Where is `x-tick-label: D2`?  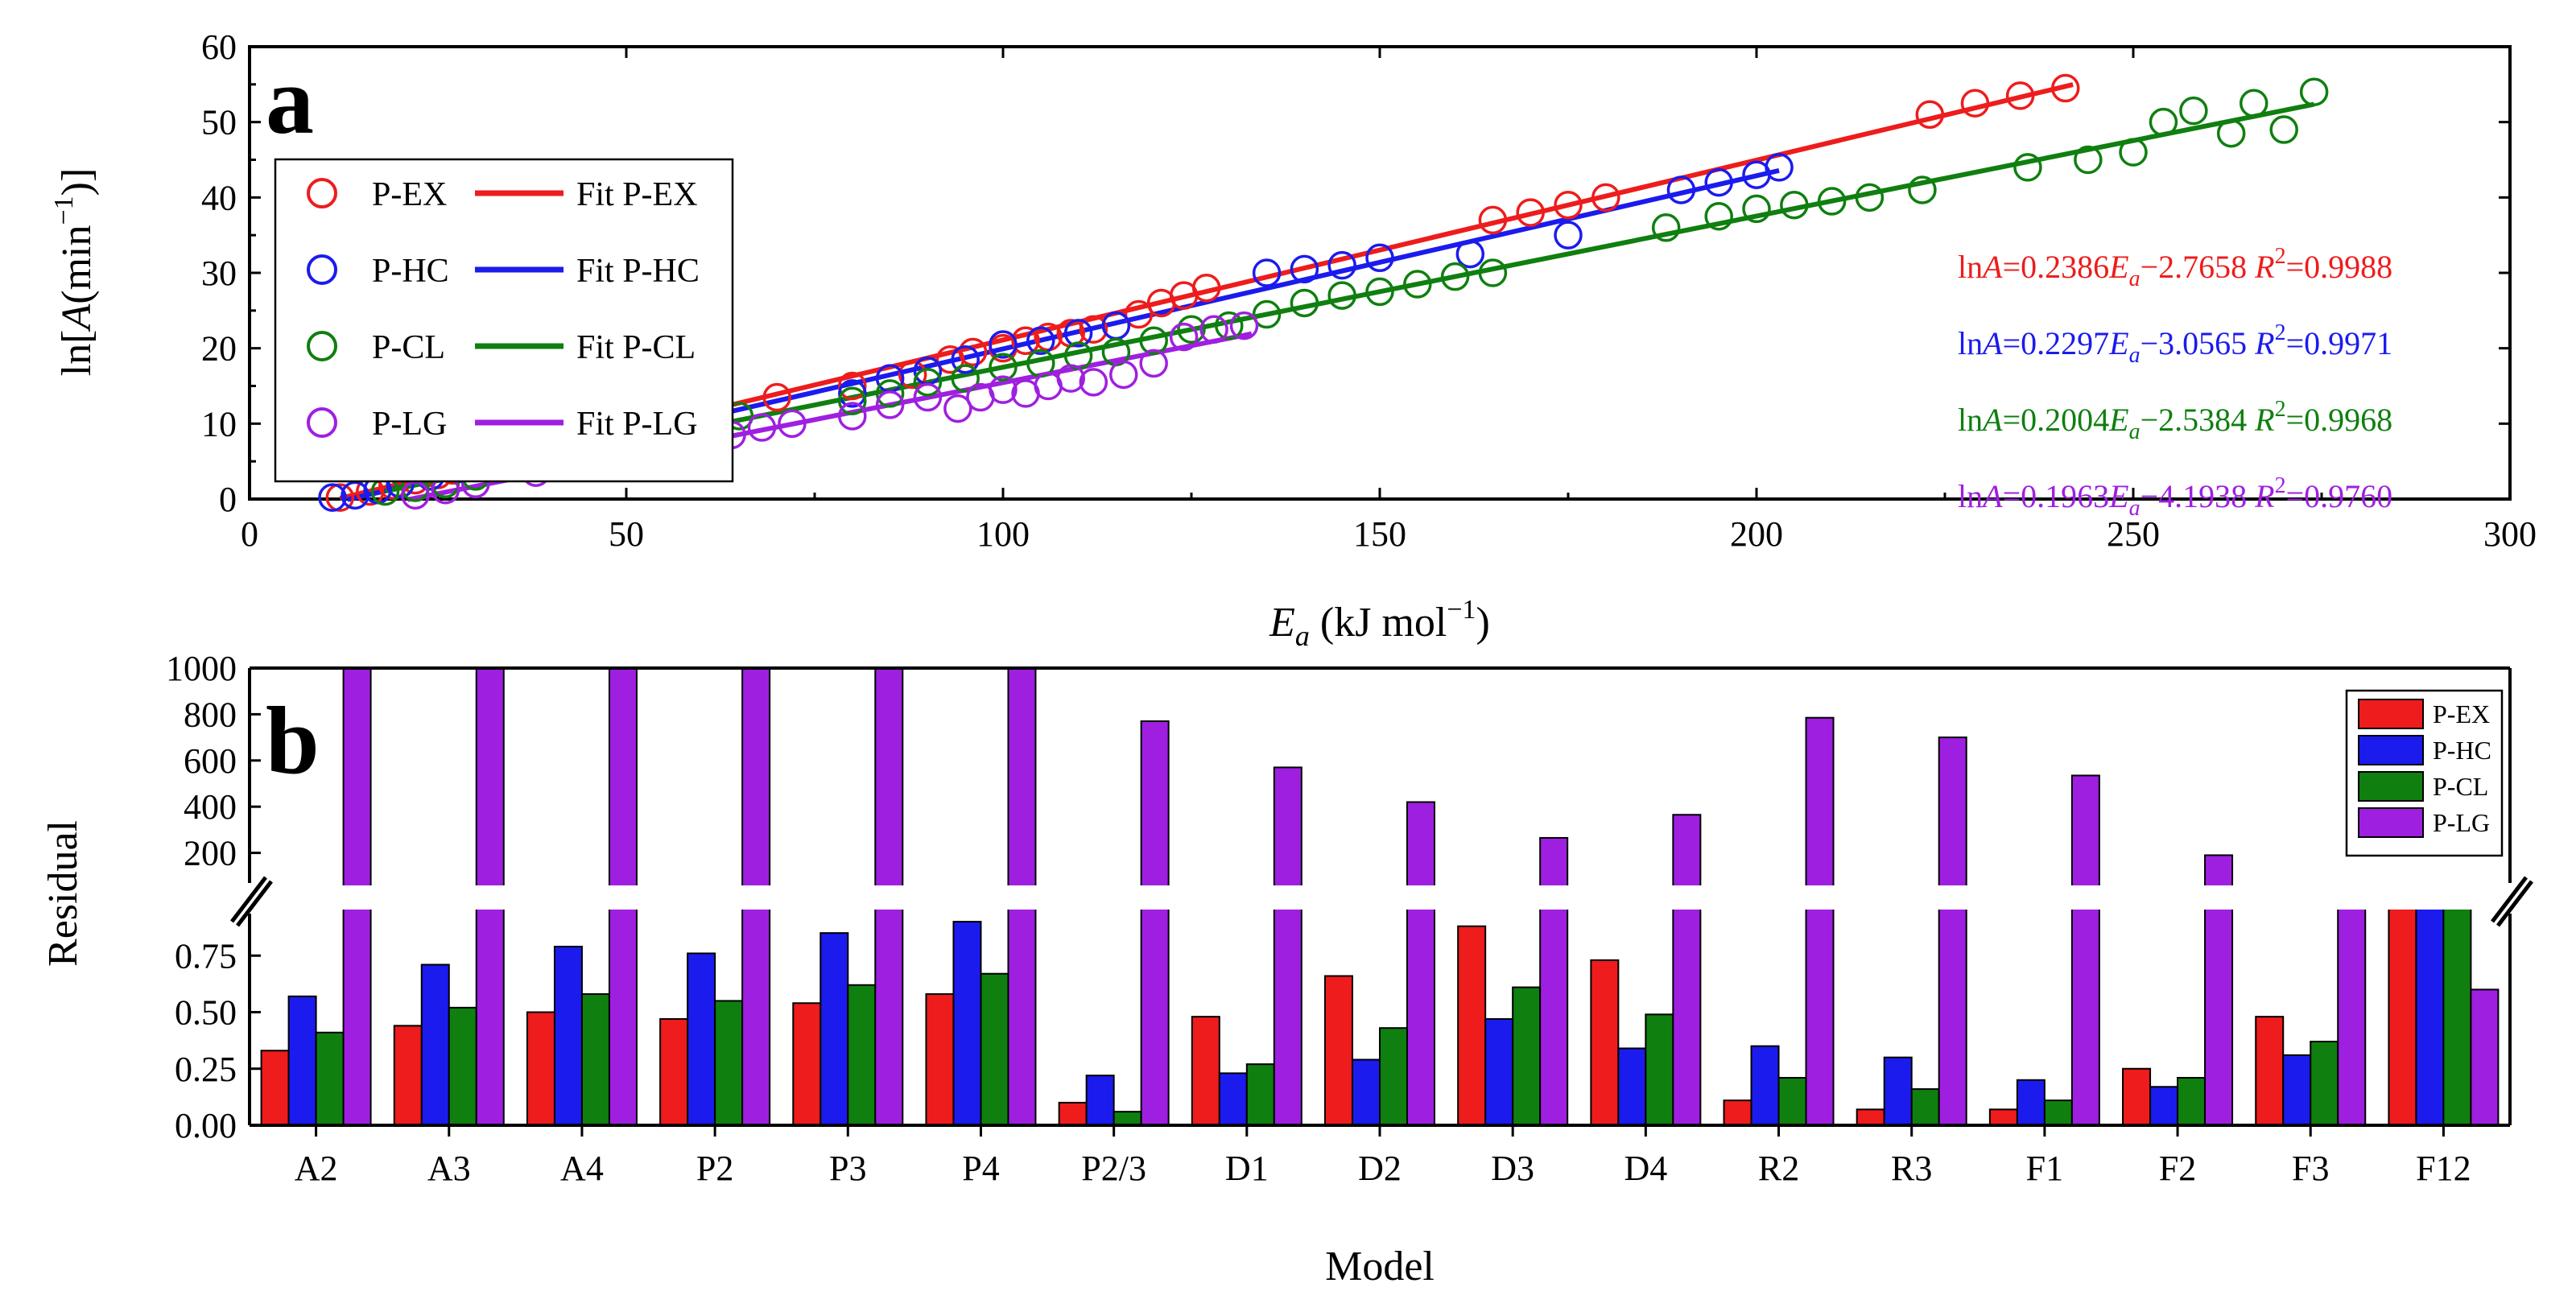 x-tick-label: D2 is located at coordinates (1380, 1168).